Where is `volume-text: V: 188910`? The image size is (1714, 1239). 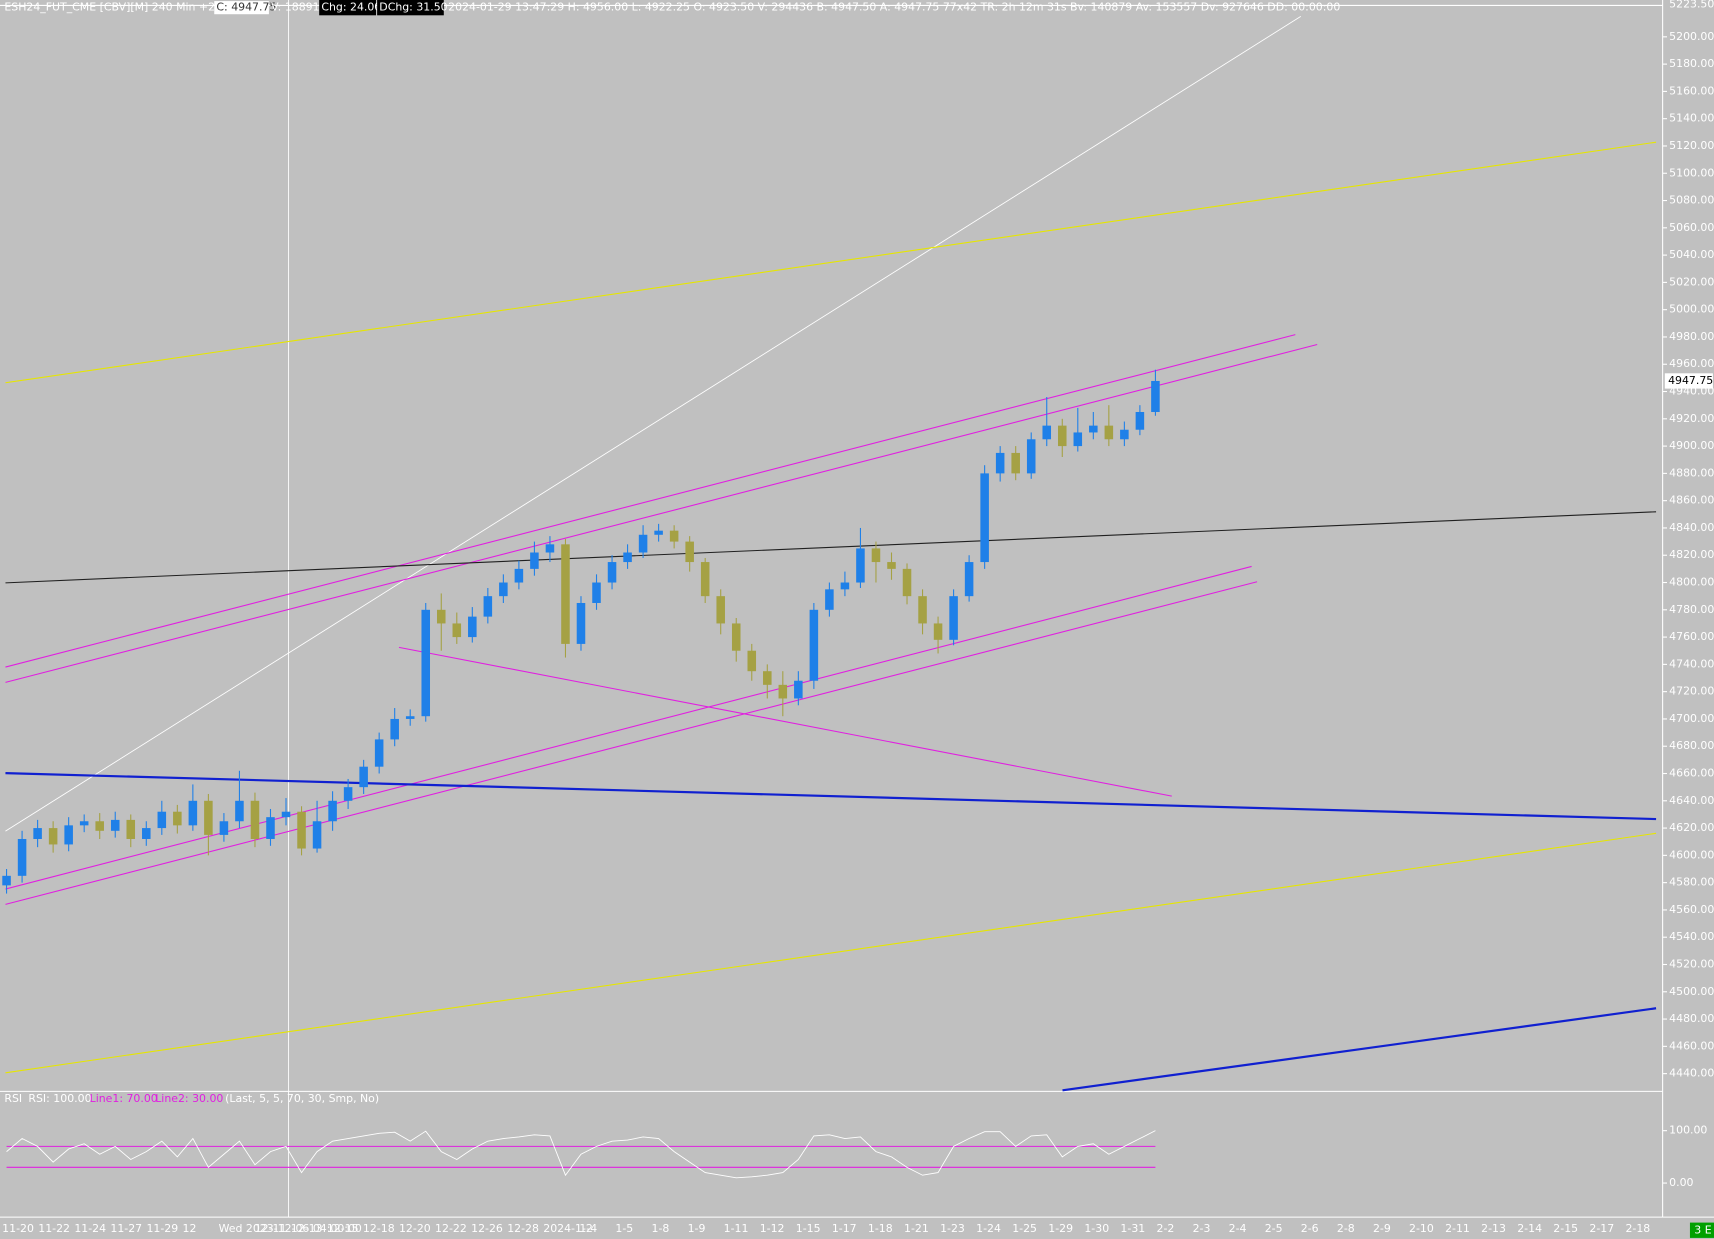 volume-text: V: 188910 is located at coordinates (298, 7).